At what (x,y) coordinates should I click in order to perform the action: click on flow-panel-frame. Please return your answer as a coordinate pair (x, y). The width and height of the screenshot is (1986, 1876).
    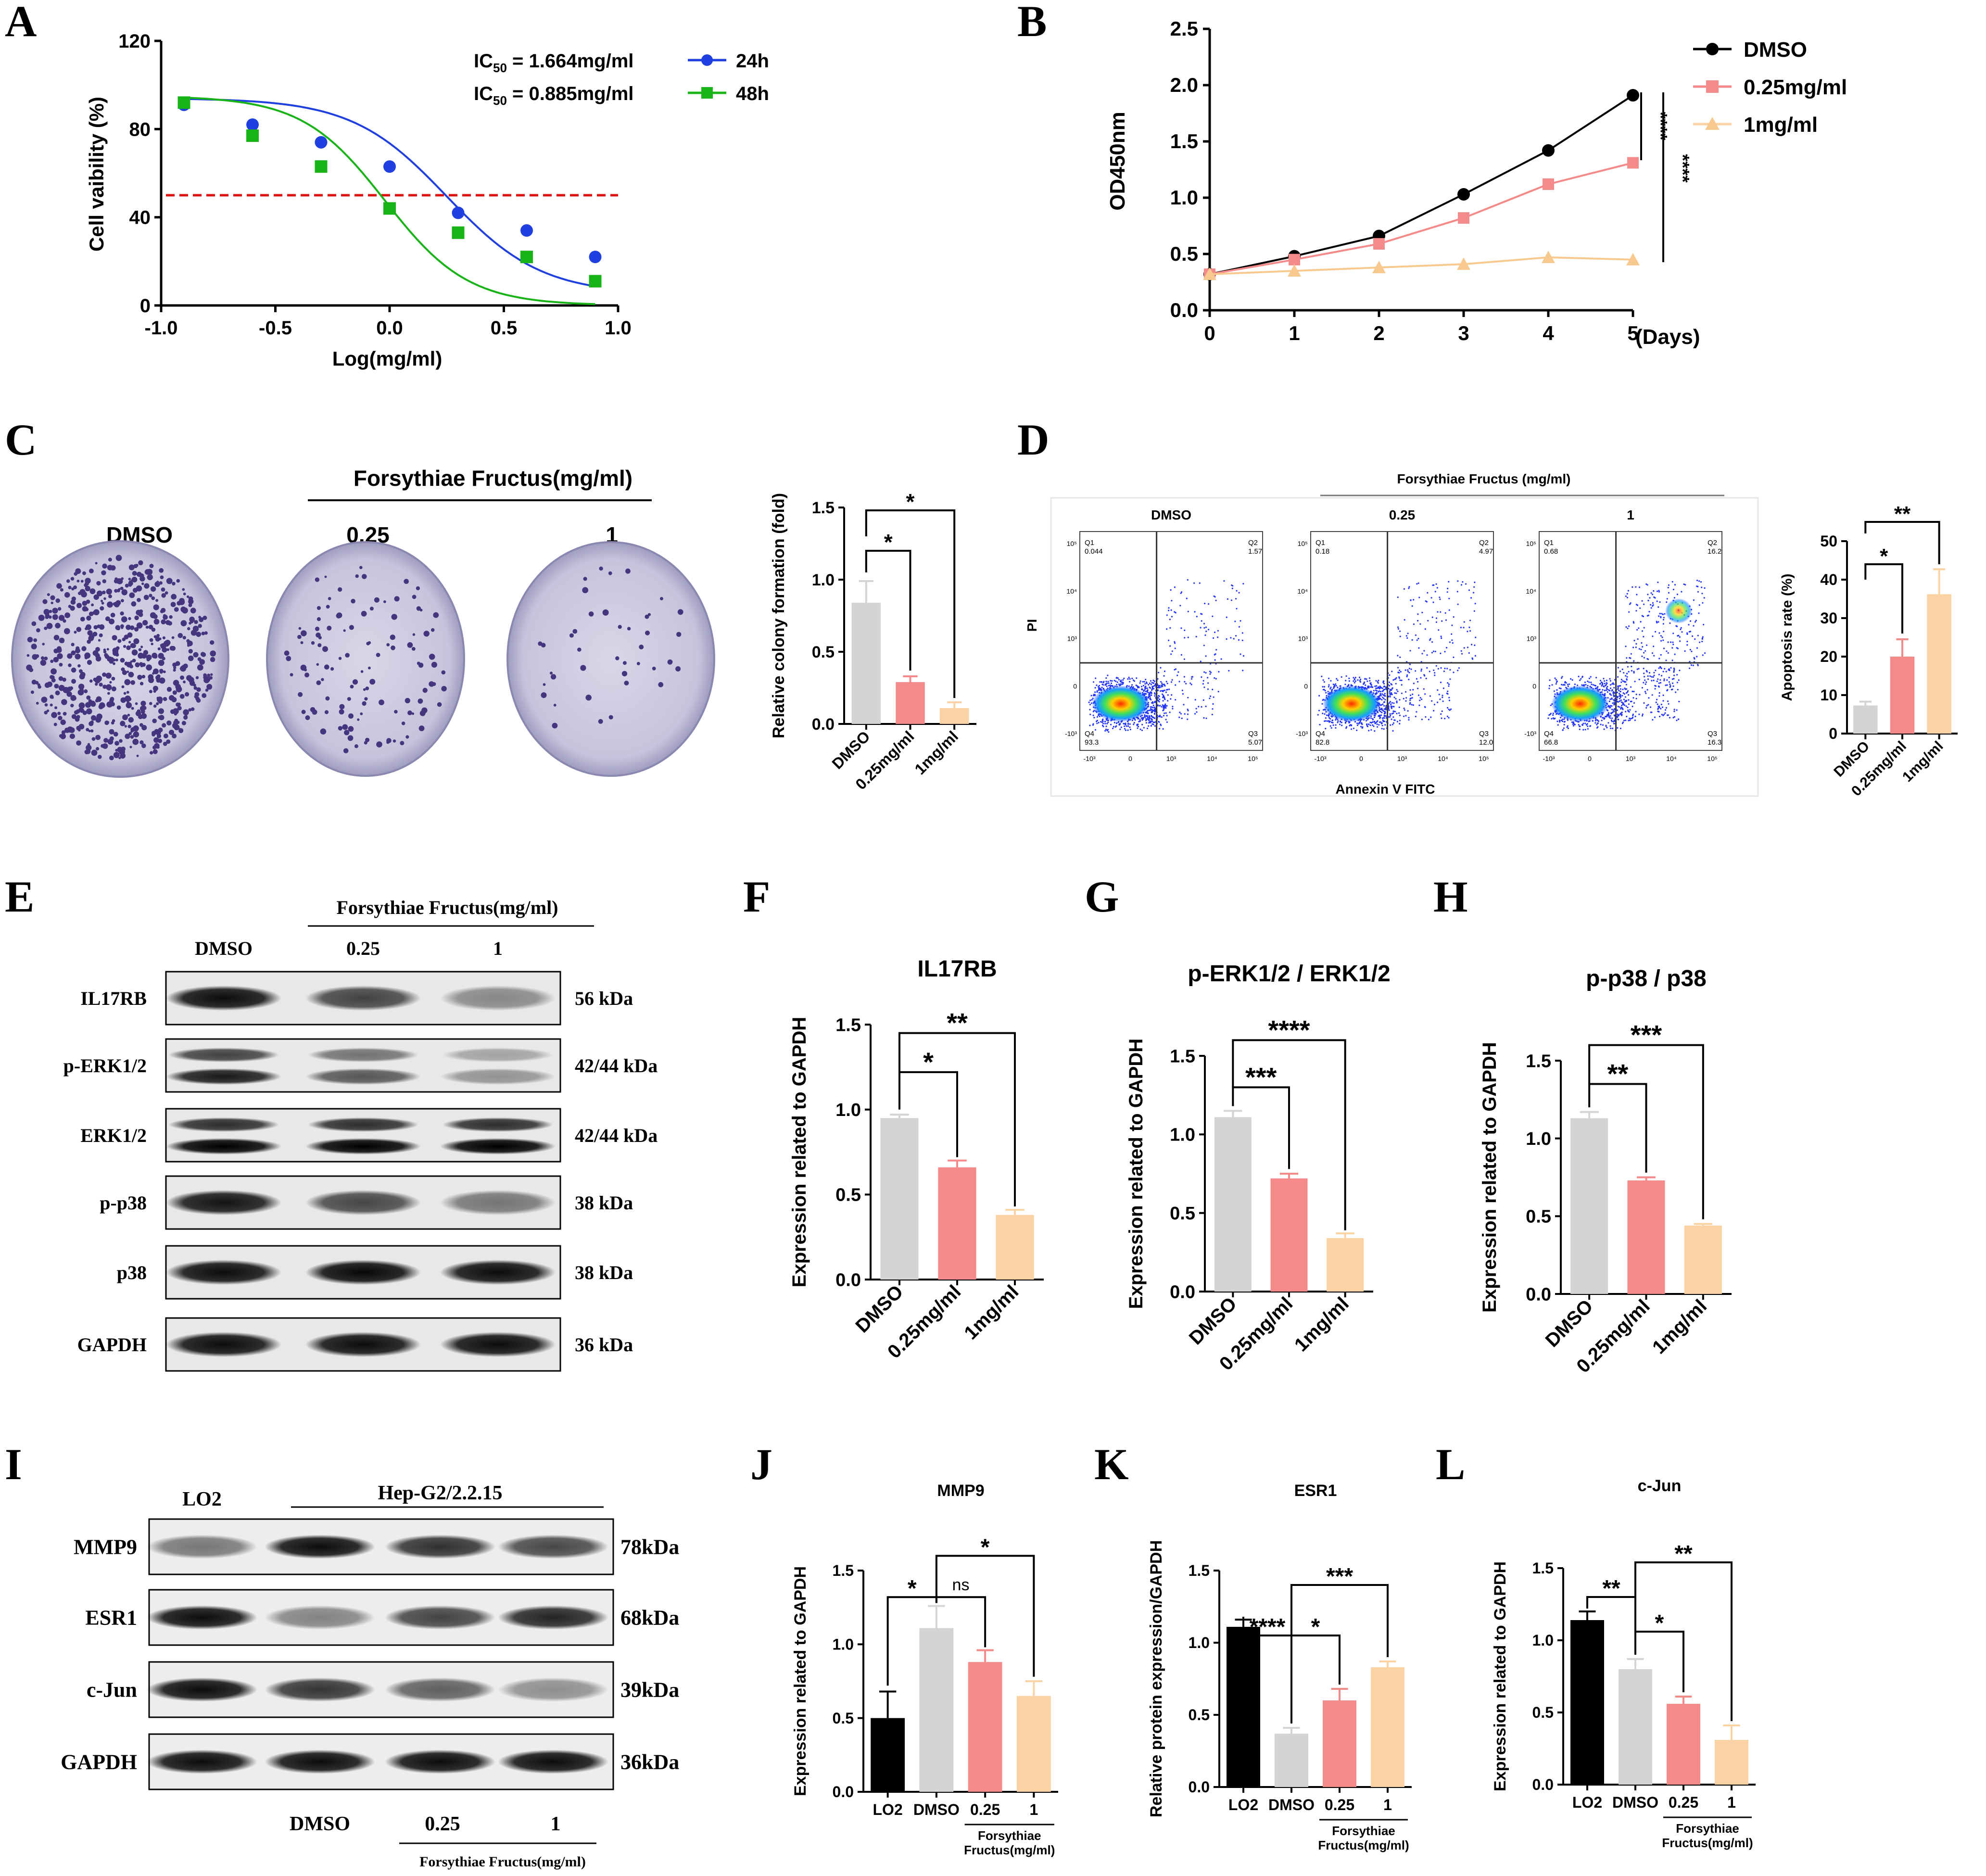
    Looking at the image, I should click on (1404, 647).